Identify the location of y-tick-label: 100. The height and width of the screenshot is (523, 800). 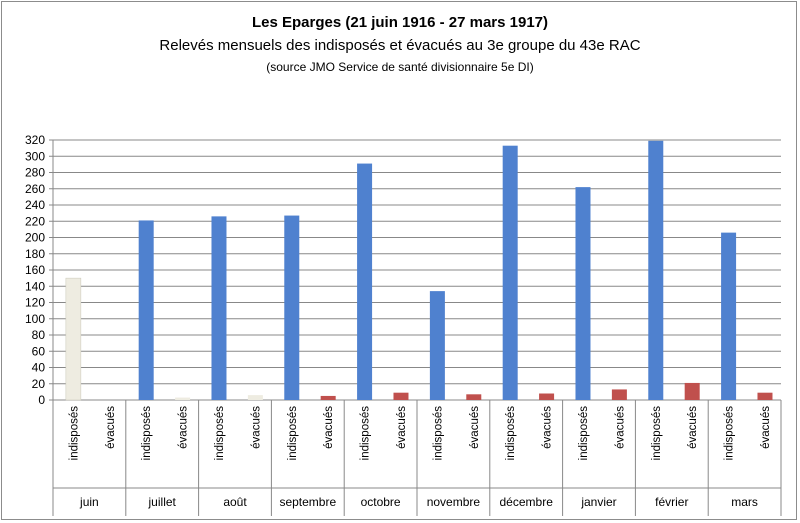
(35, 319).